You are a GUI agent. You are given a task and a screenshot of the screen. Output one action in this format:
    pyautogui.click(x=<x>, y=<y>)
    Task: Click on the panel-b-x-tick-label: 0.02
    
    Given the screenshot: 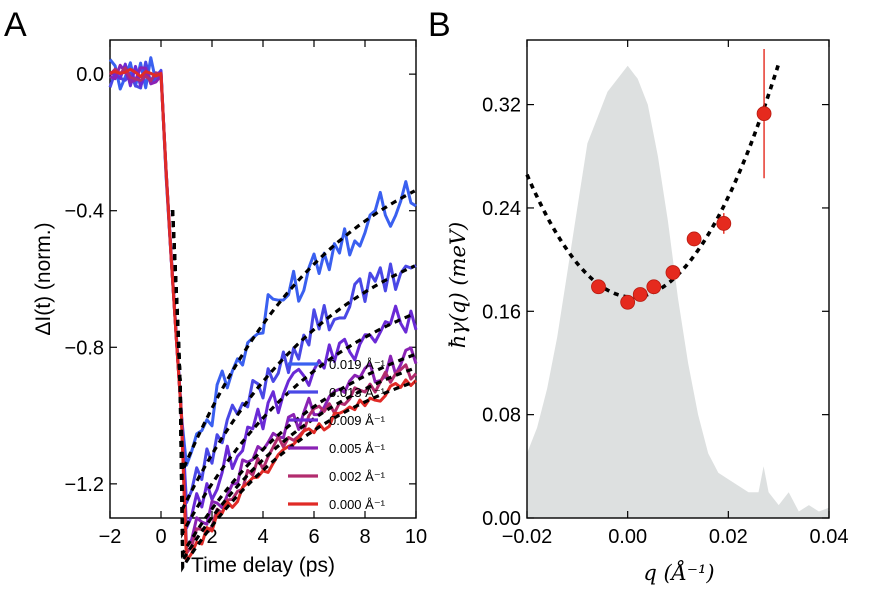 What is the action you would take?
    pyautogui.click(x=728, y=537)
    